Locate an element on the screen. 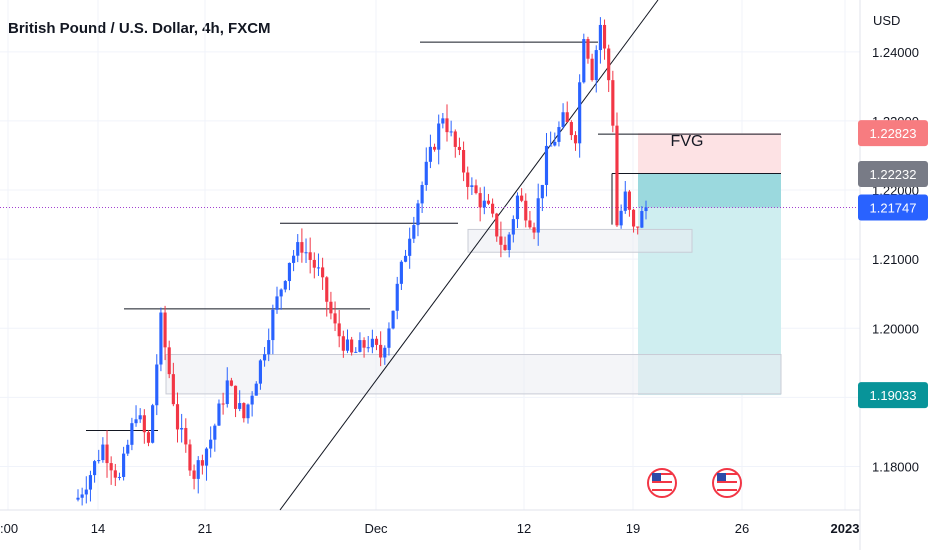  price-badge-3: 1.21747 is located at coordinates (893, 207).